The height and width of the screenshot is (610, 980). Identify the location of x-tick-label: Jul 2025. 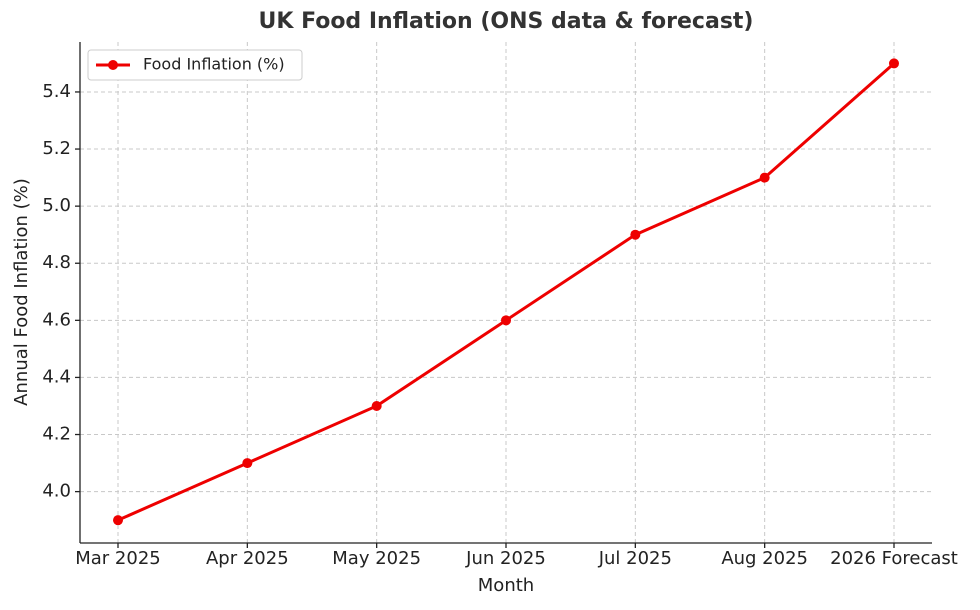
(635, 558).